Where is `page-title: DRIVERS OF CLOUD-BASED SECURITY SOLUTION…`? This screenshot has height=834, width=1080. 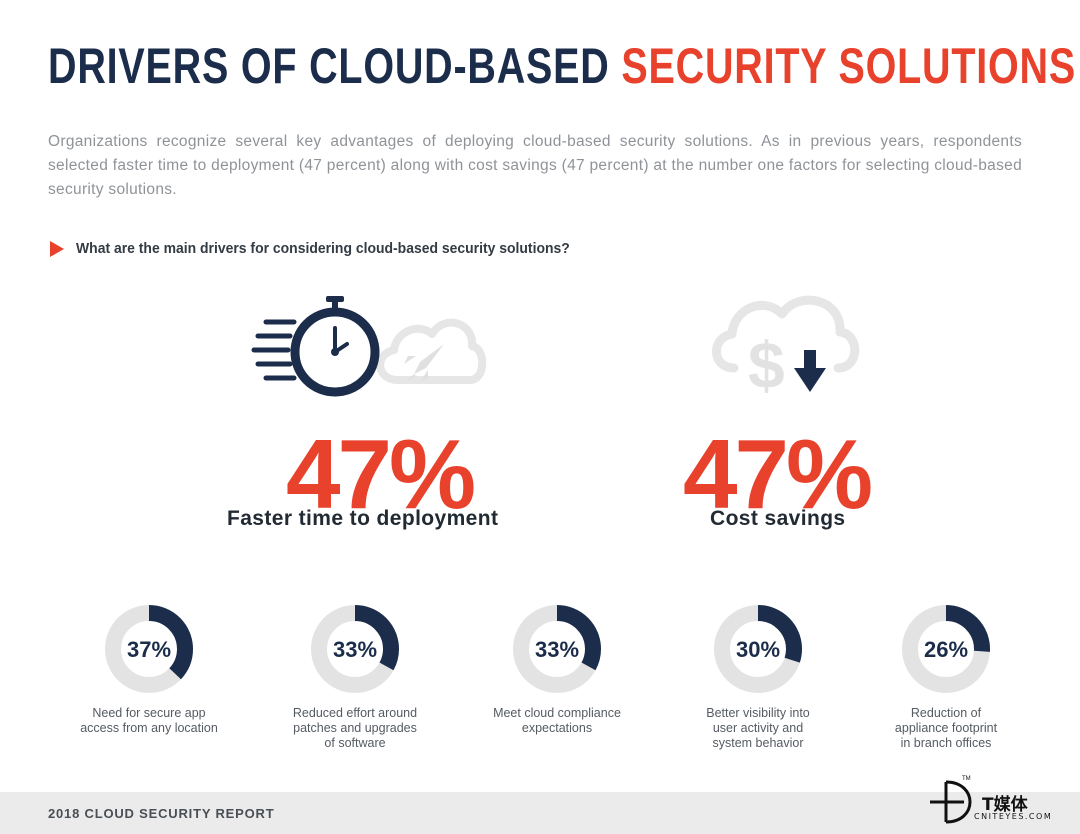
page-title: DRIVERS OF CLOUD-BASED SECURITY SOLUTION… is located at coordinates (562, 66).